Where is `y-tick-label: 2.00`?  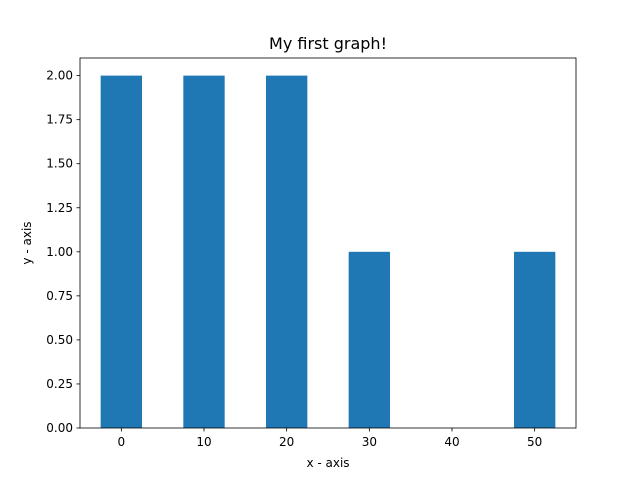
y-tick-label: 2.00 is located at coordinates (59, 76).